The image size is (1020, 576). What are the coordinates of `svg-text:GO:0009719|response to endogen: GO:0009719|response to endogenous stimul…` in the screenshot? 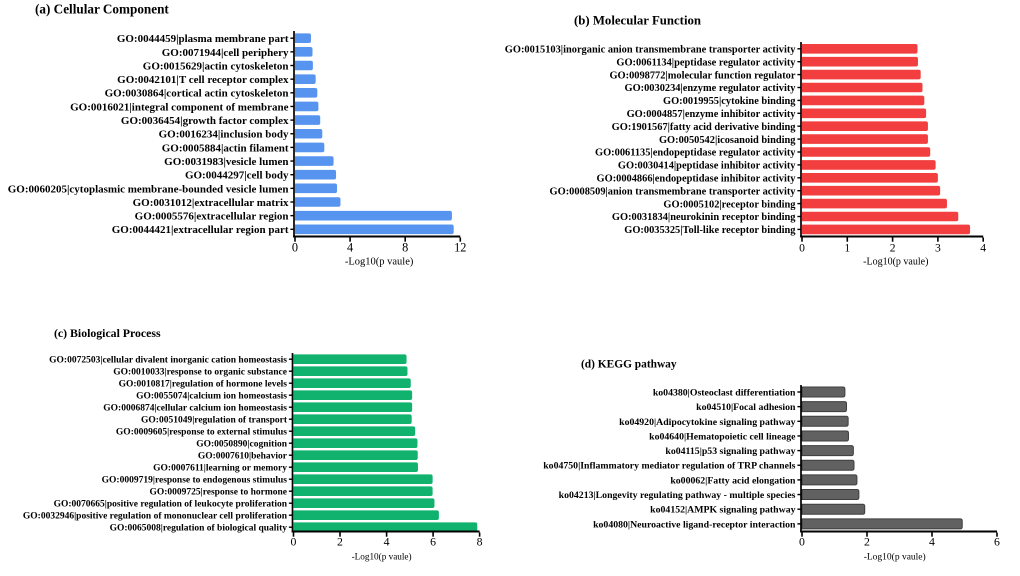 It's located at (195, 481).